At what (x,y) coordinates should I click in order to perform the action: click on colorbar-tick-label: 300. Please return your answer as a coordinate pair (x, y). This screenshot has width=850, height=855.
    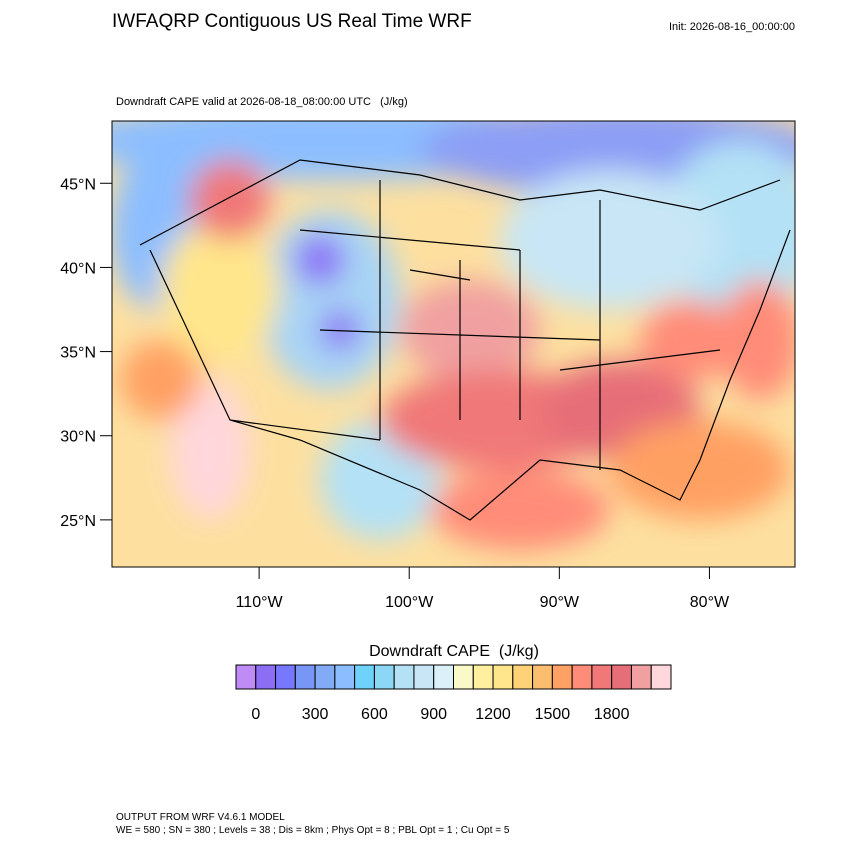
    Looking at the image, I should click on (315, 714).